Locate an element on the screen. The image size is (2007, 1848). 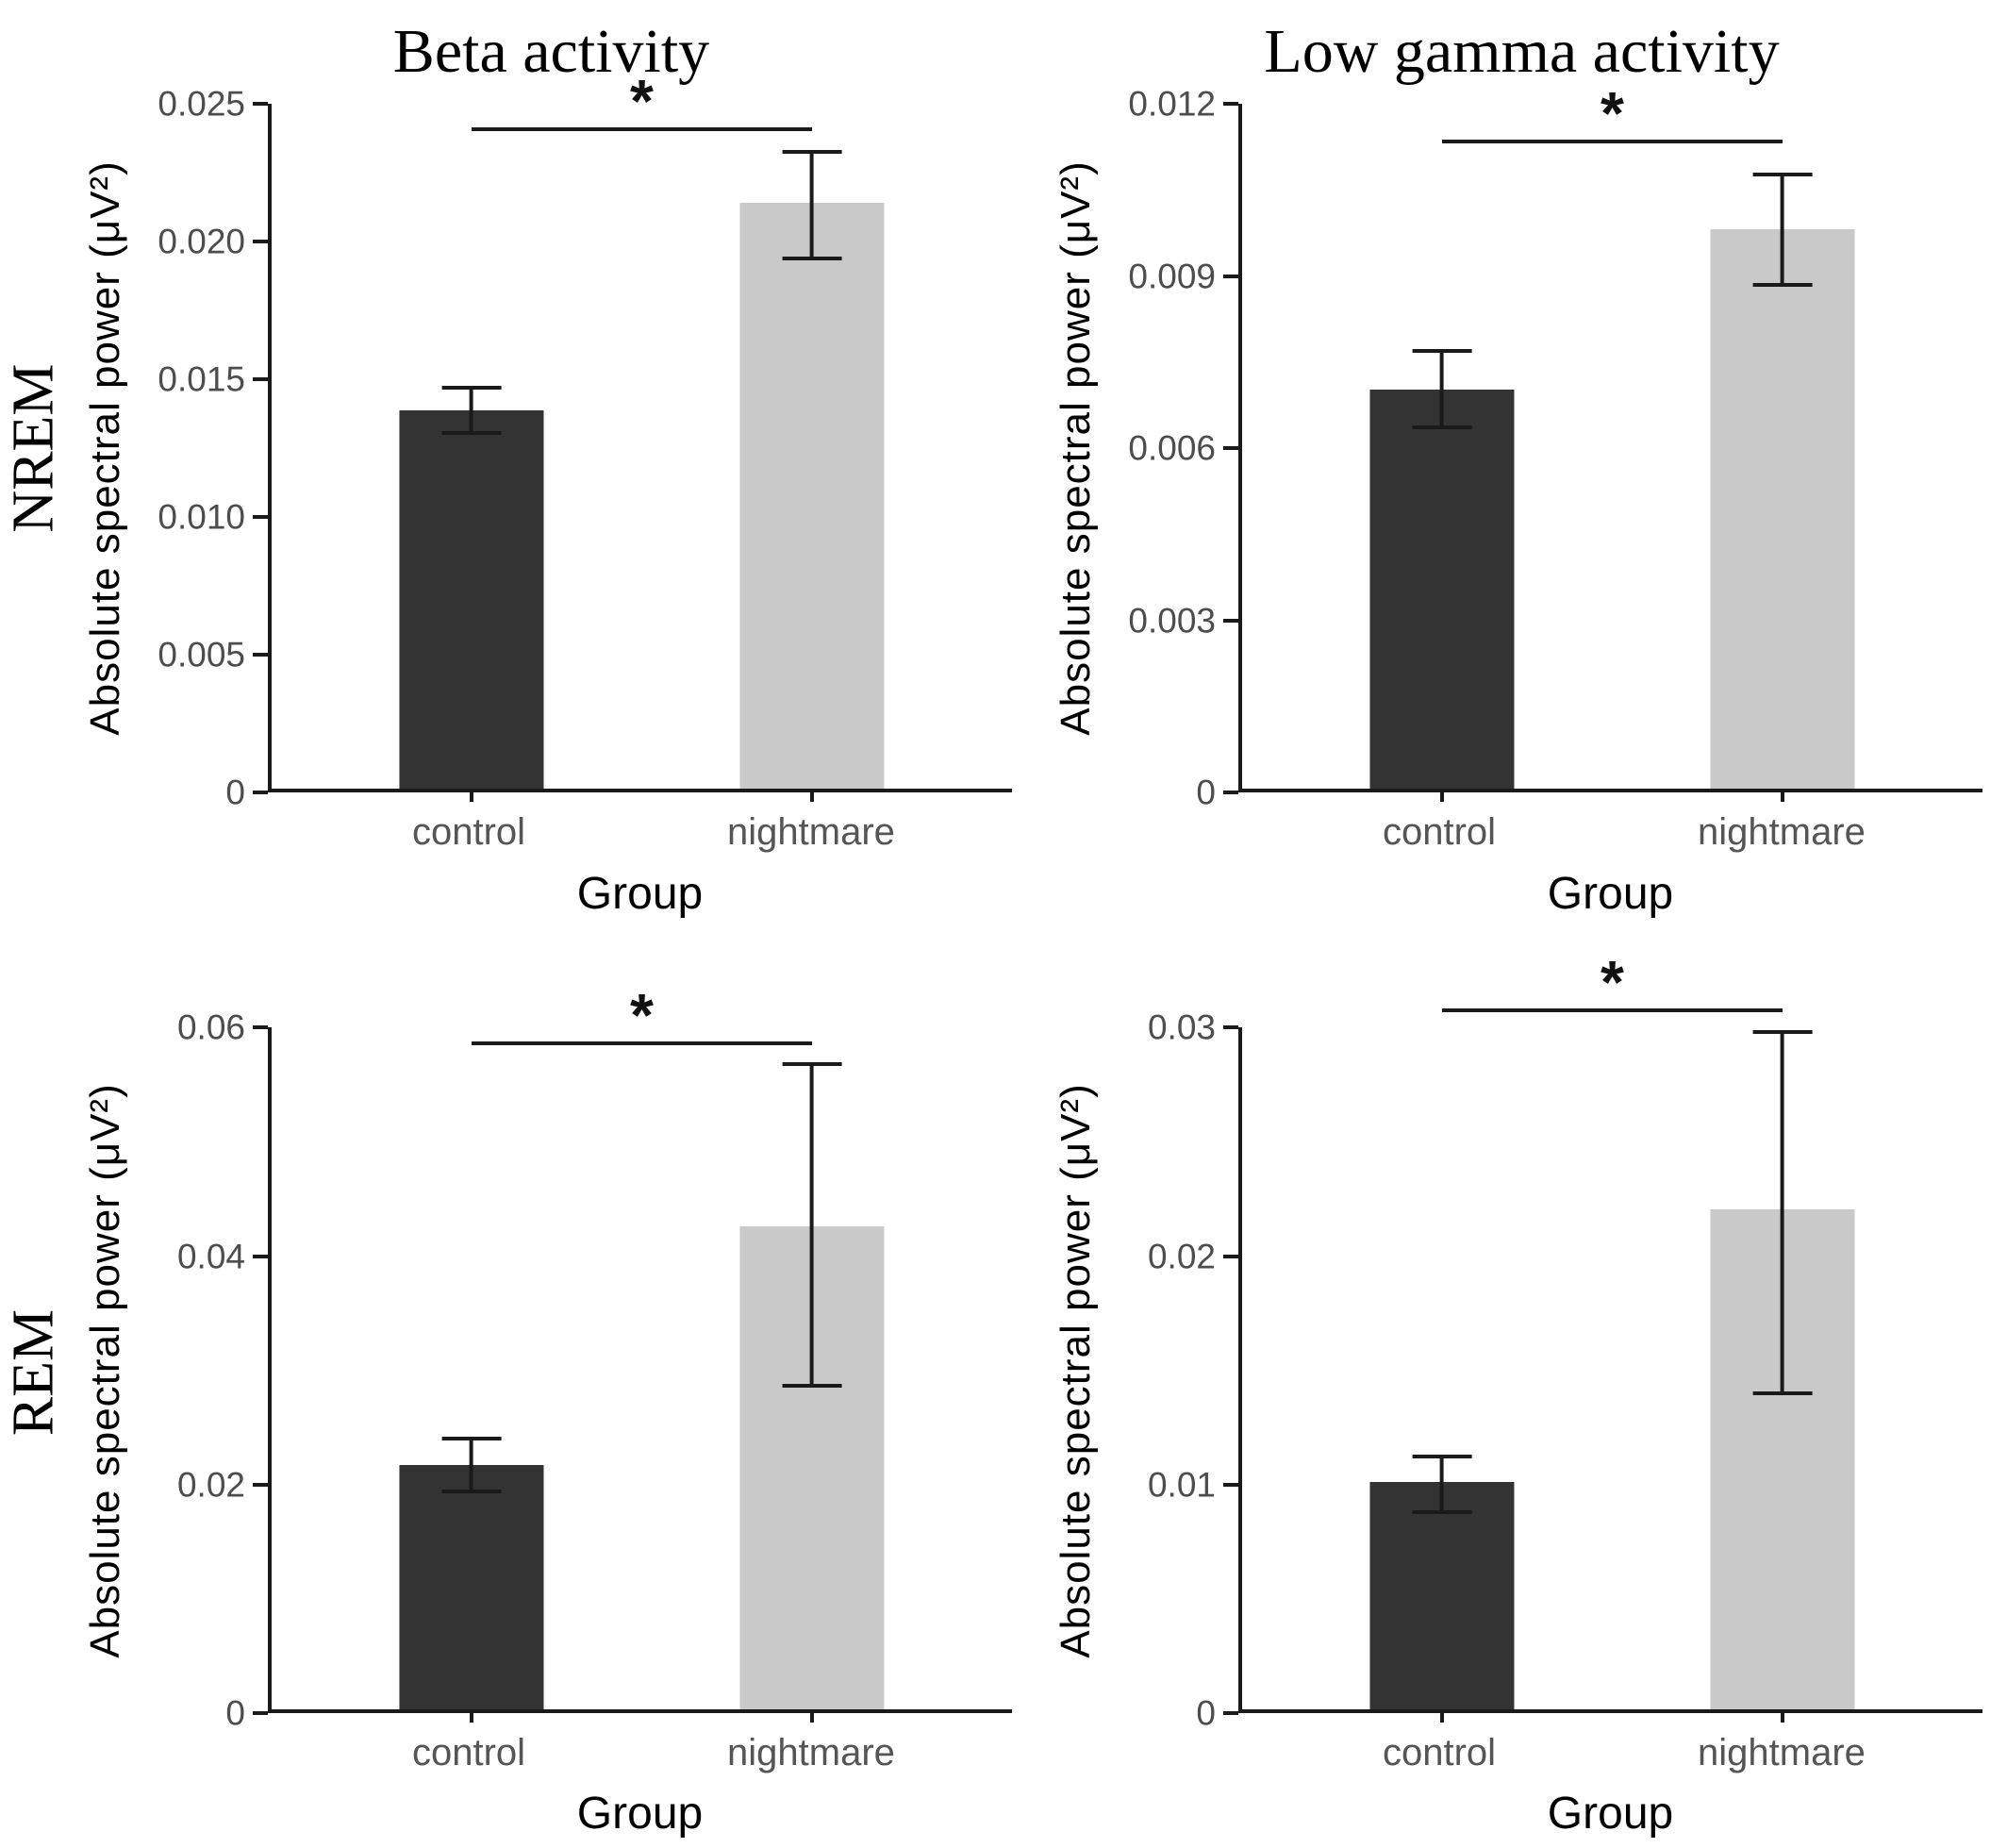
panel-title-beta: Beta activity is located at coordinates (551, 52).